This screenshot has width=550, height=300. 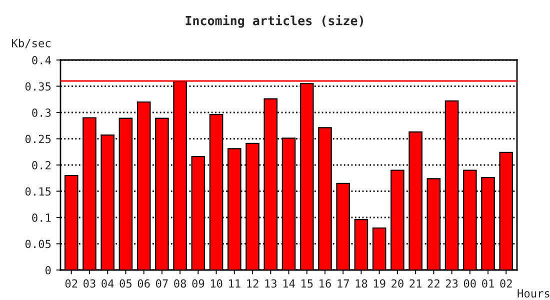 I want to click on x-tick-label: 09, so click(x=198, y=283).